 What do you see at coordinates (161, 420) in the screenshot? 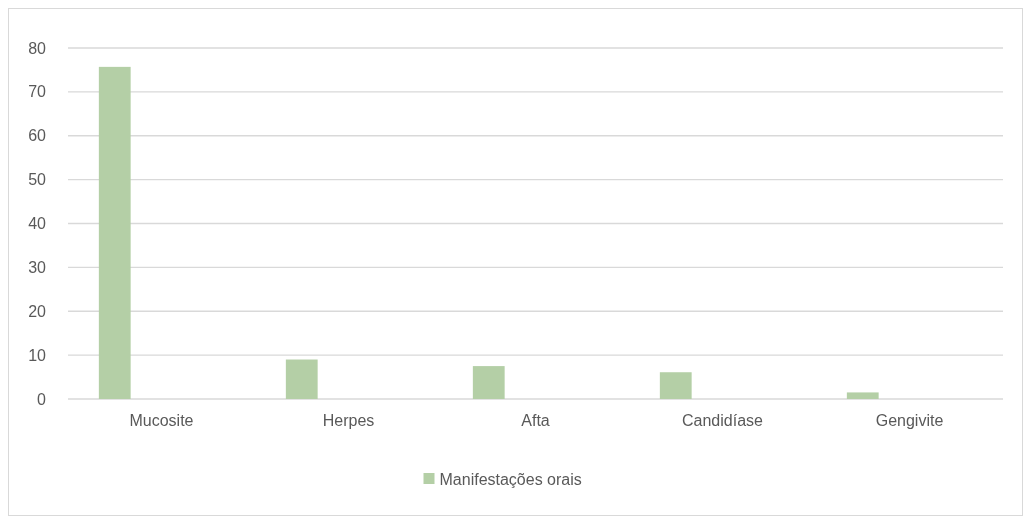
I see `x-tick-label: Mucosite` at bounding box center [161, 420].